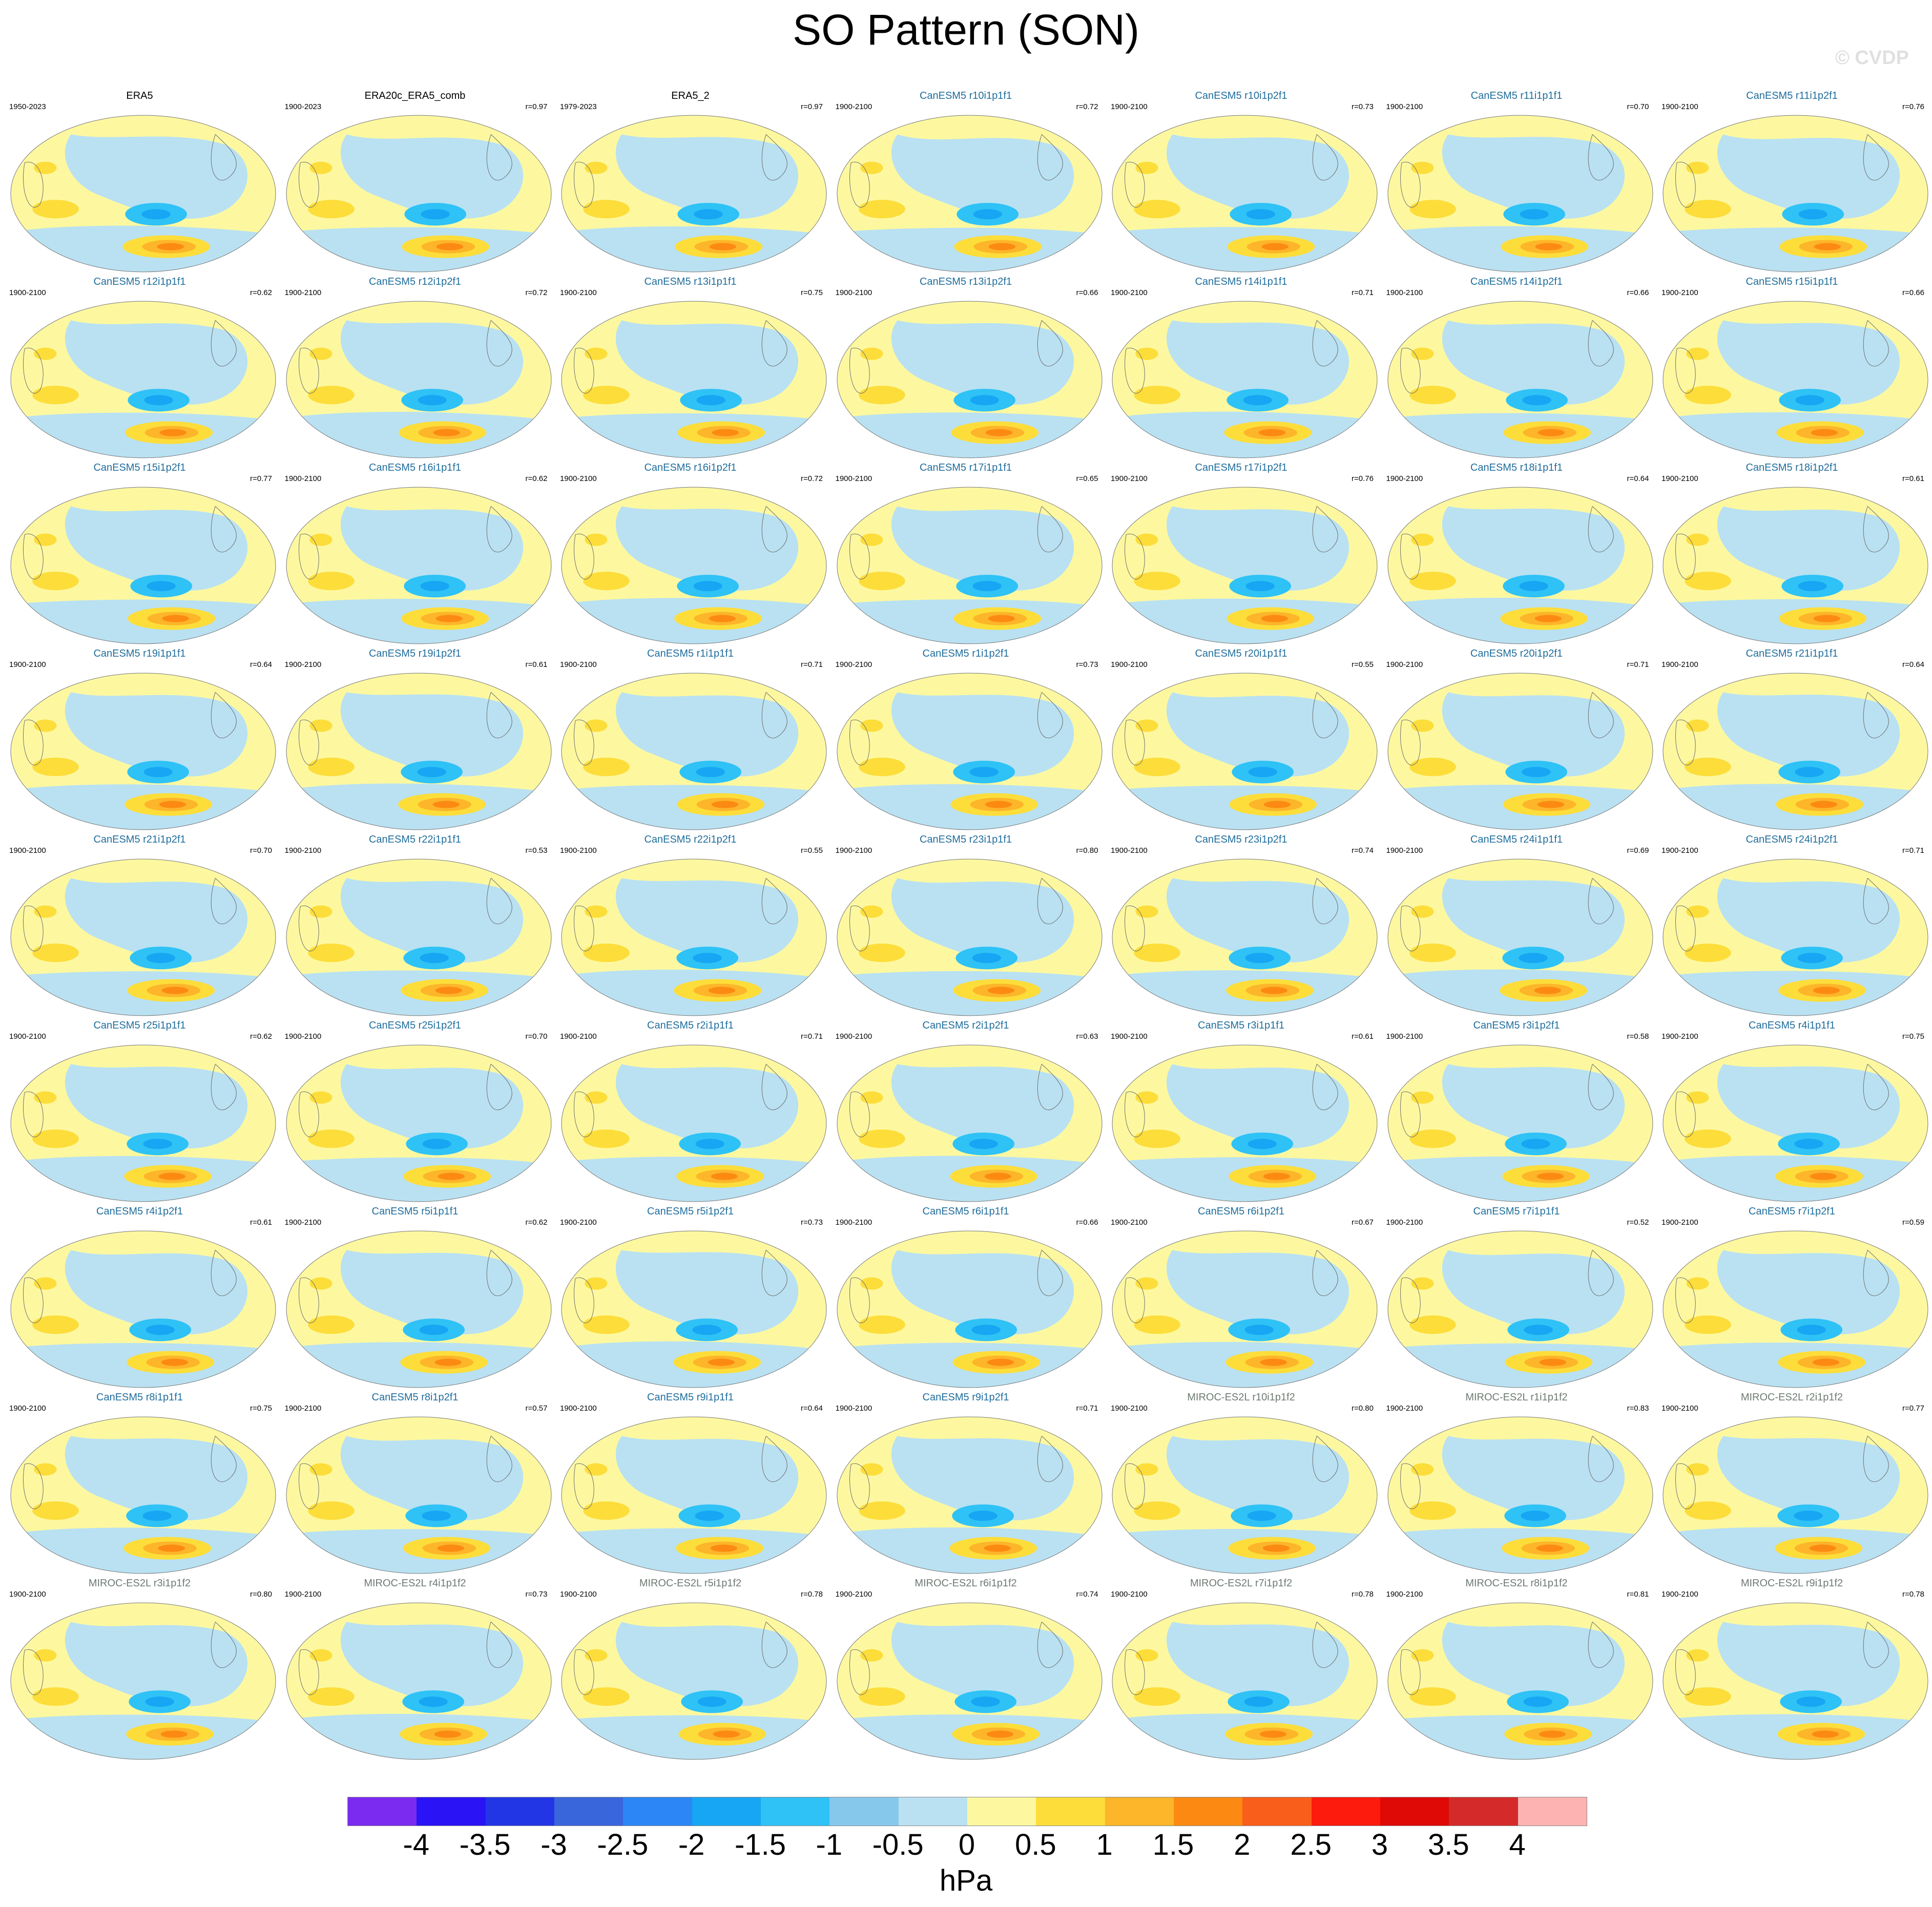 The image size is (1932, 1907). I want to click on map-panel: CanESM5 r25i1p2f1 1900-2100 r=0.70, so click(416, 1112).